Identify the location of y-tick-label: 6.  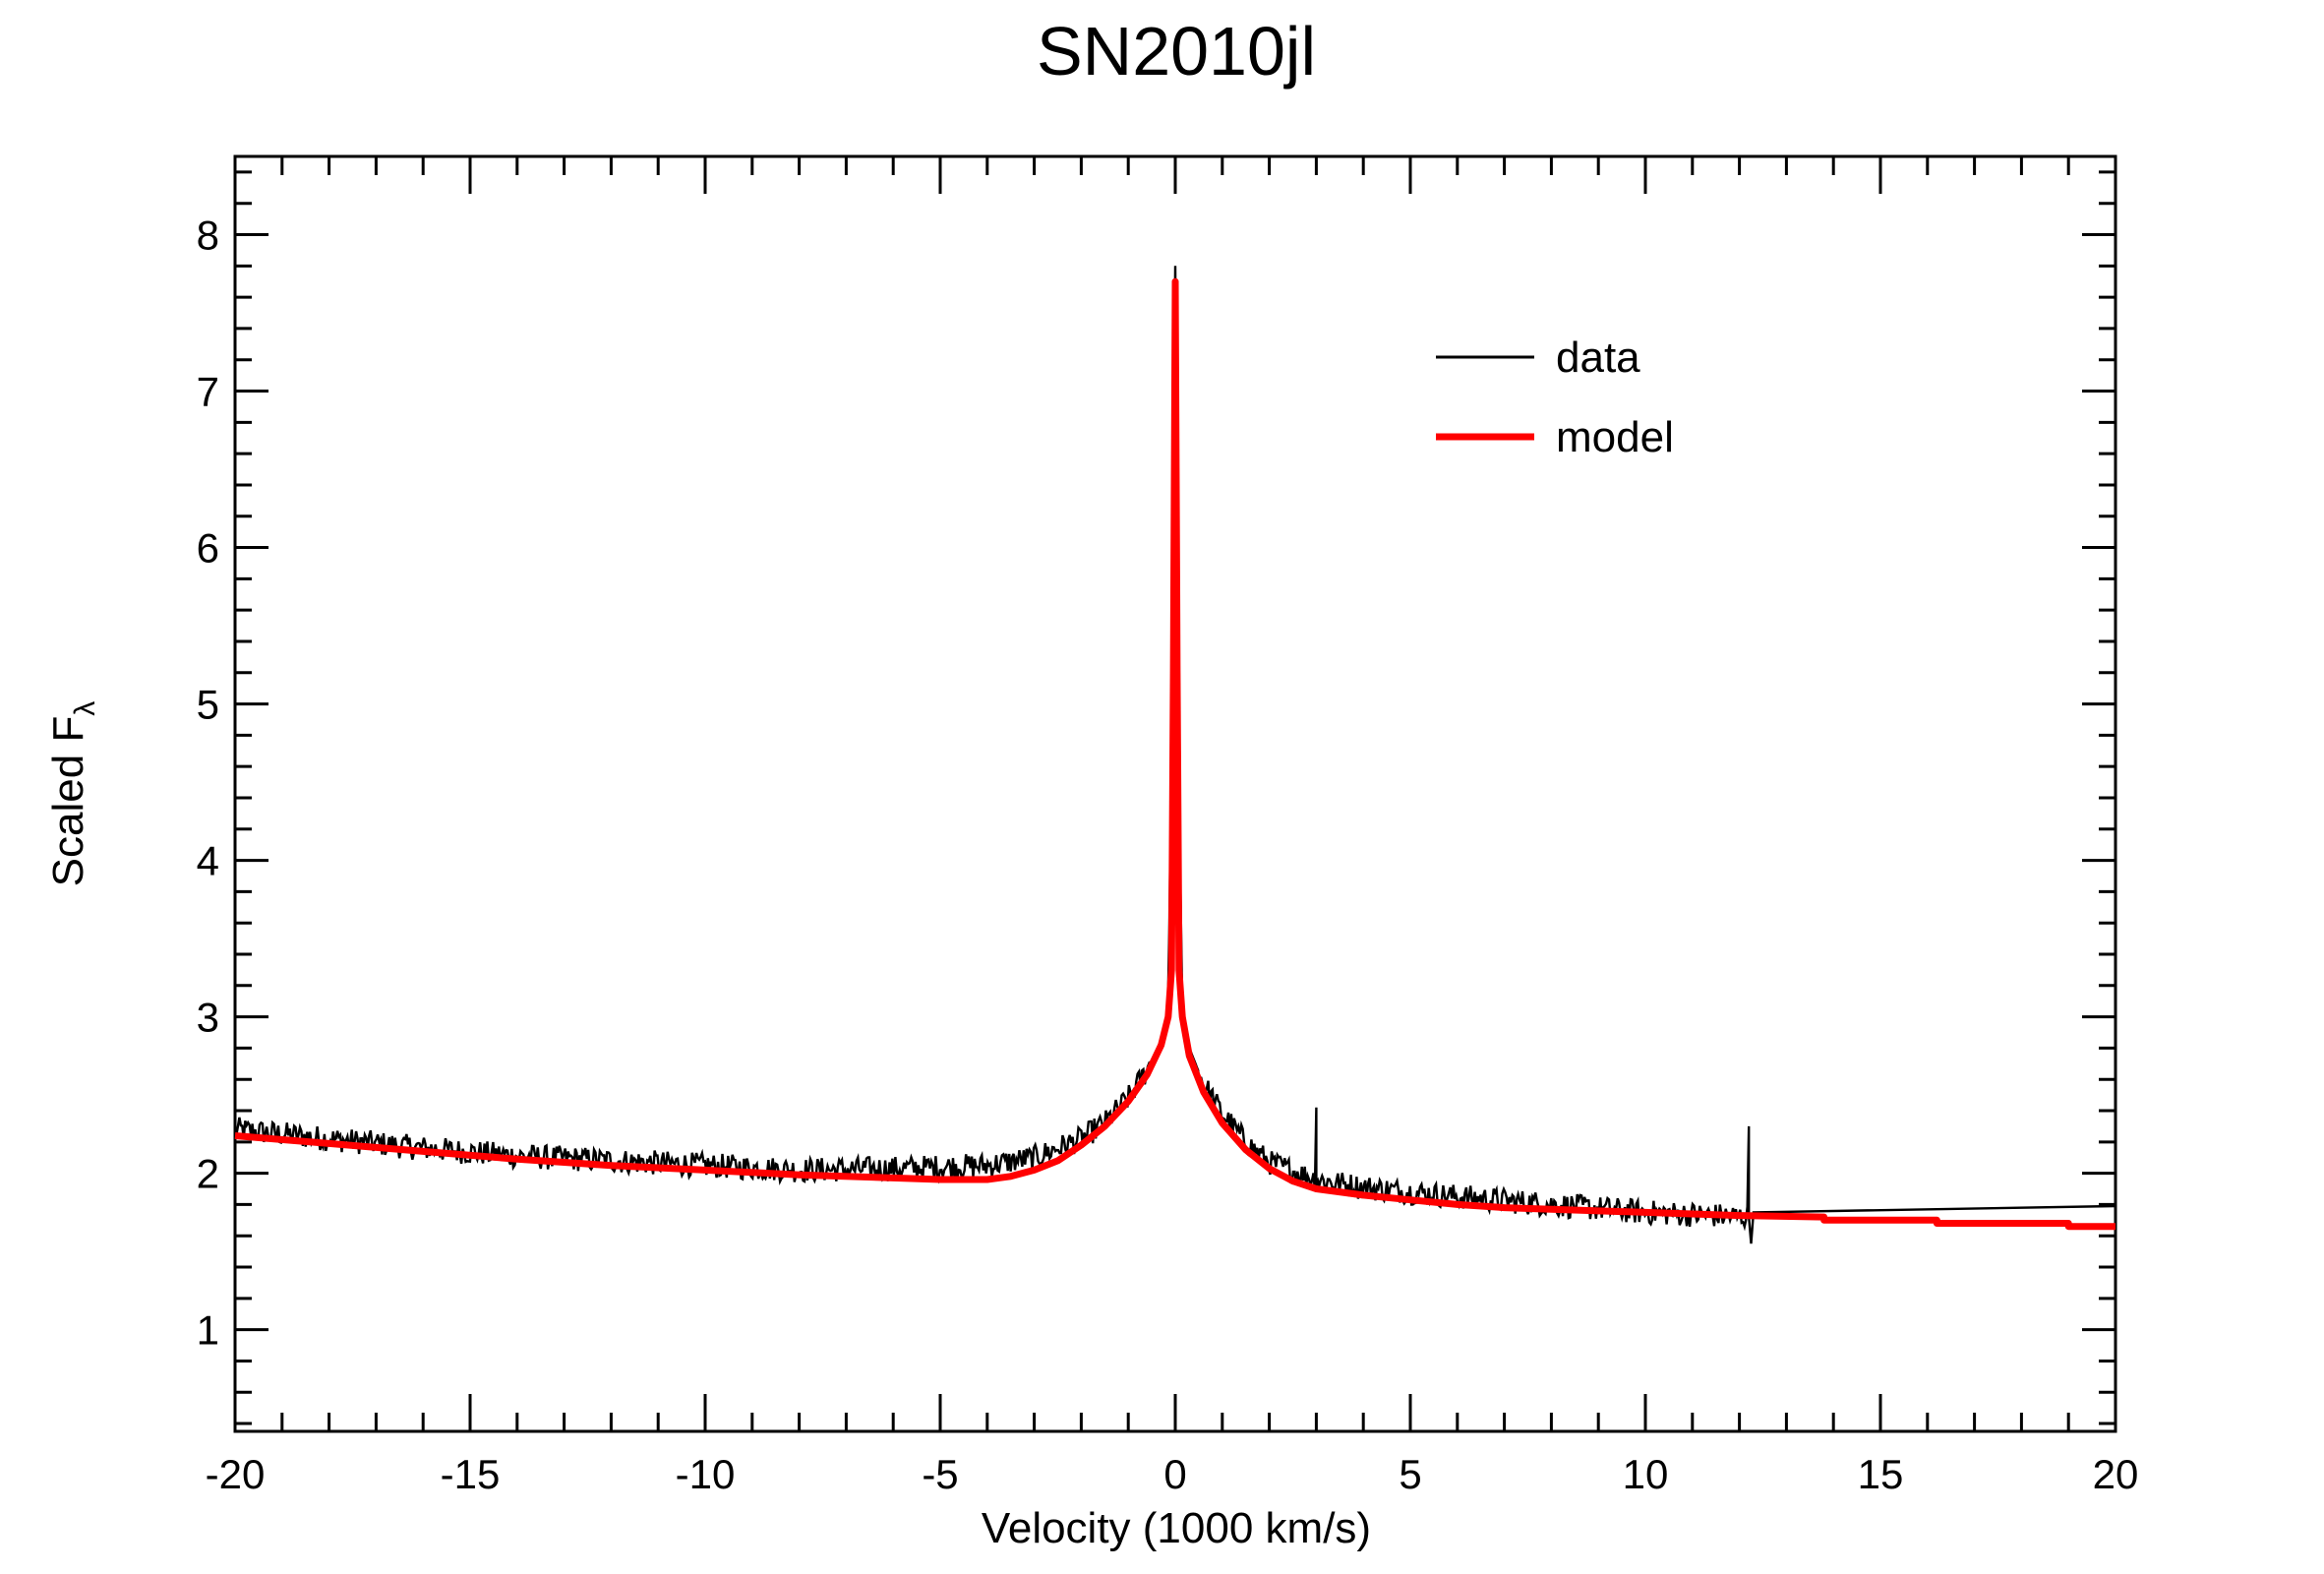
(208, 549).